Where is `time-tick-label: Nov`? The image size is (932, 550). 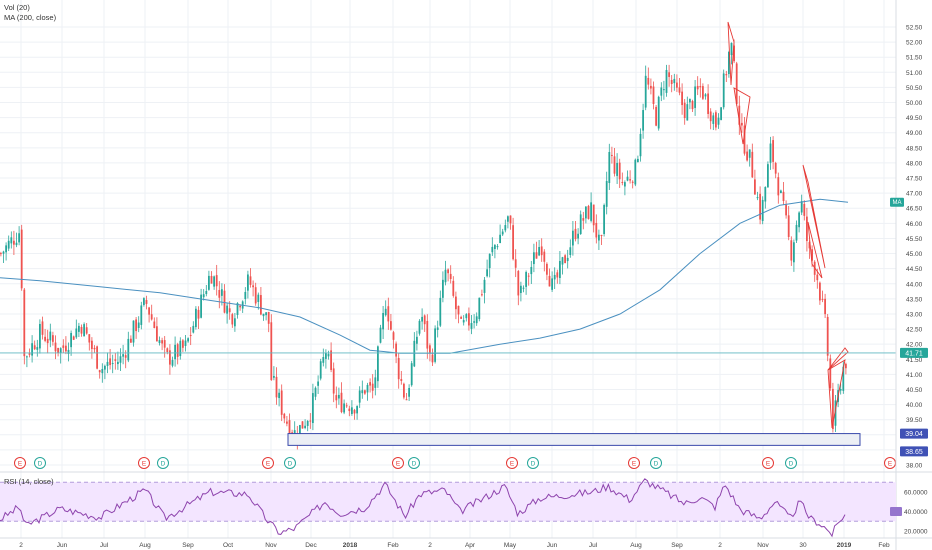 time-tick-label: Nov is located at coordinates (271, 545).